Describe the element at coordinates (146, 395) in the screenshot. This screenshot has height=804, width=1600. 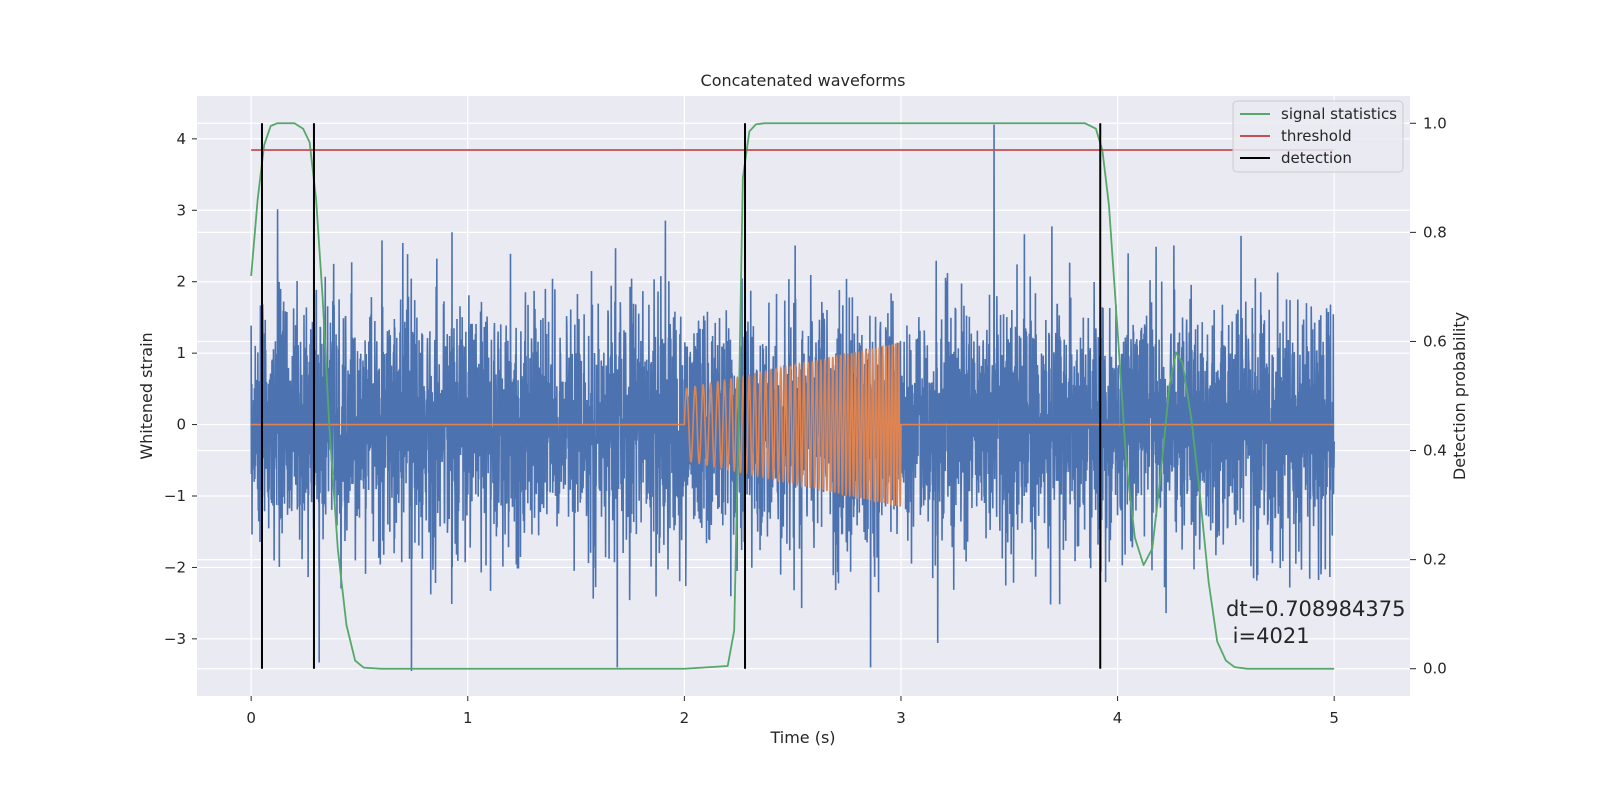
I see `y-axis-label-left: Whitened strain` at that location.